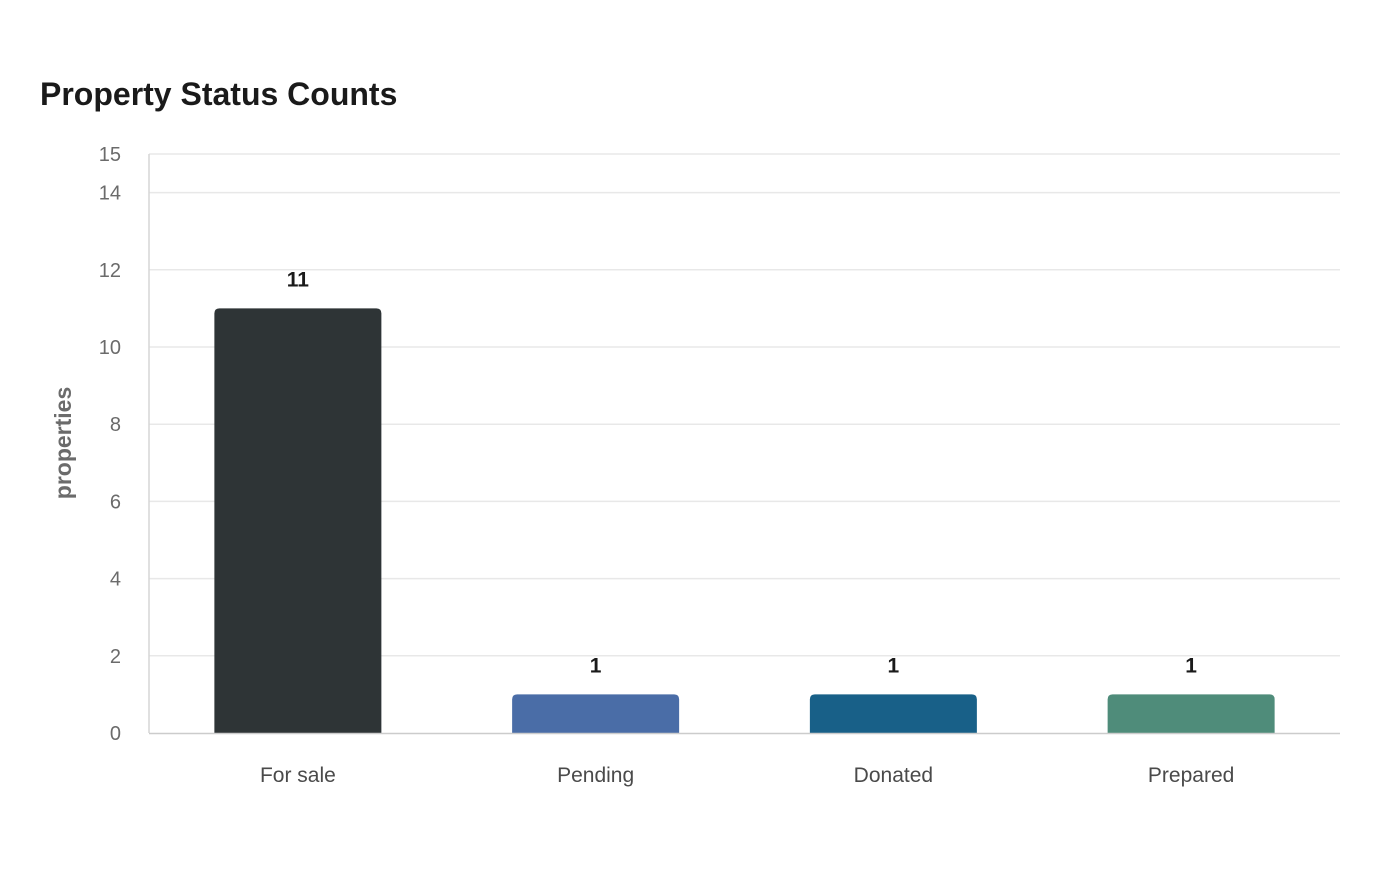  Describe the element at coordinates (298, 279) in the screenshot. I see `data-label: 11` at that location.